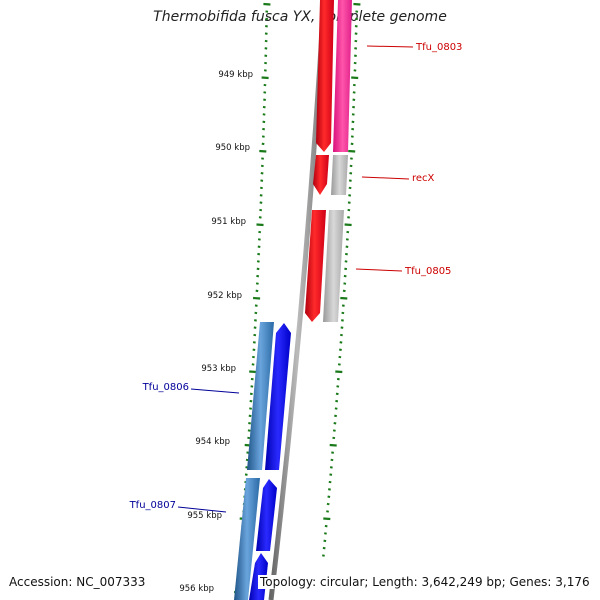 This screenshot has height=600, width=600. What do you see at coordinates (330, 175) in the screenshot?
I see `gene-recX-feature` at bounding box center [330, 175].